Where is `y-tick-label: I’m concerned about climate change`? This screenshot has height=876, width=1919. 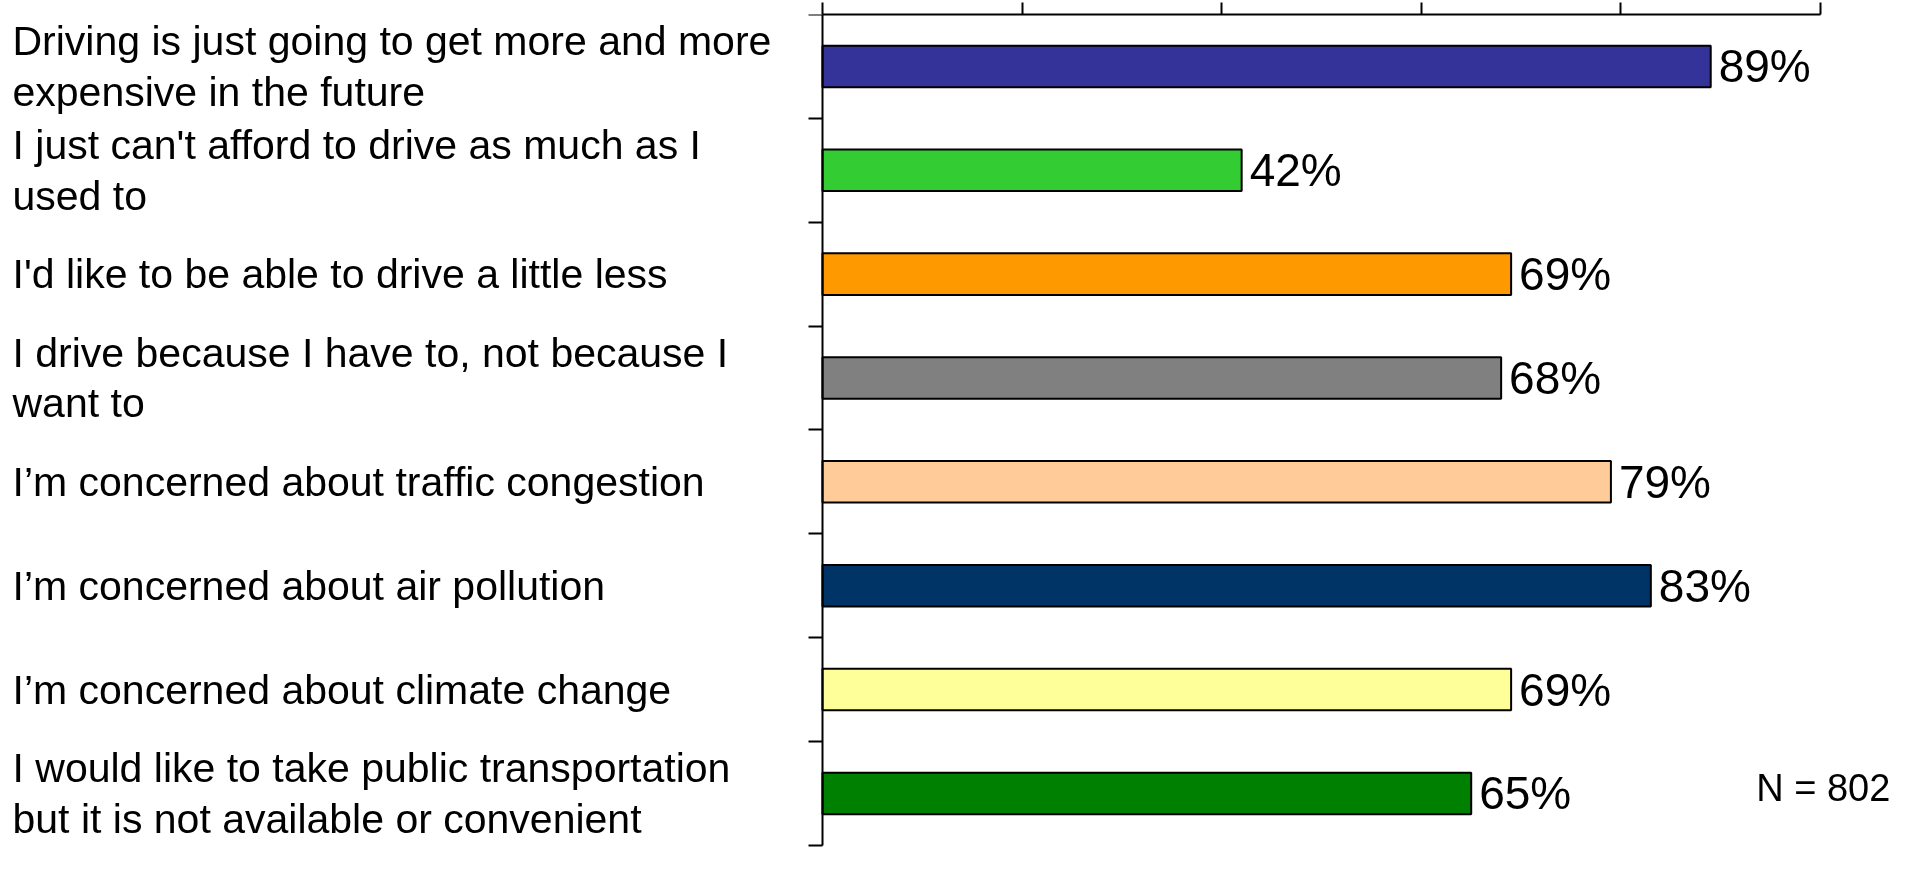 y-tick-label: I’m concerned about climate change is located at coordinates (342, 689).